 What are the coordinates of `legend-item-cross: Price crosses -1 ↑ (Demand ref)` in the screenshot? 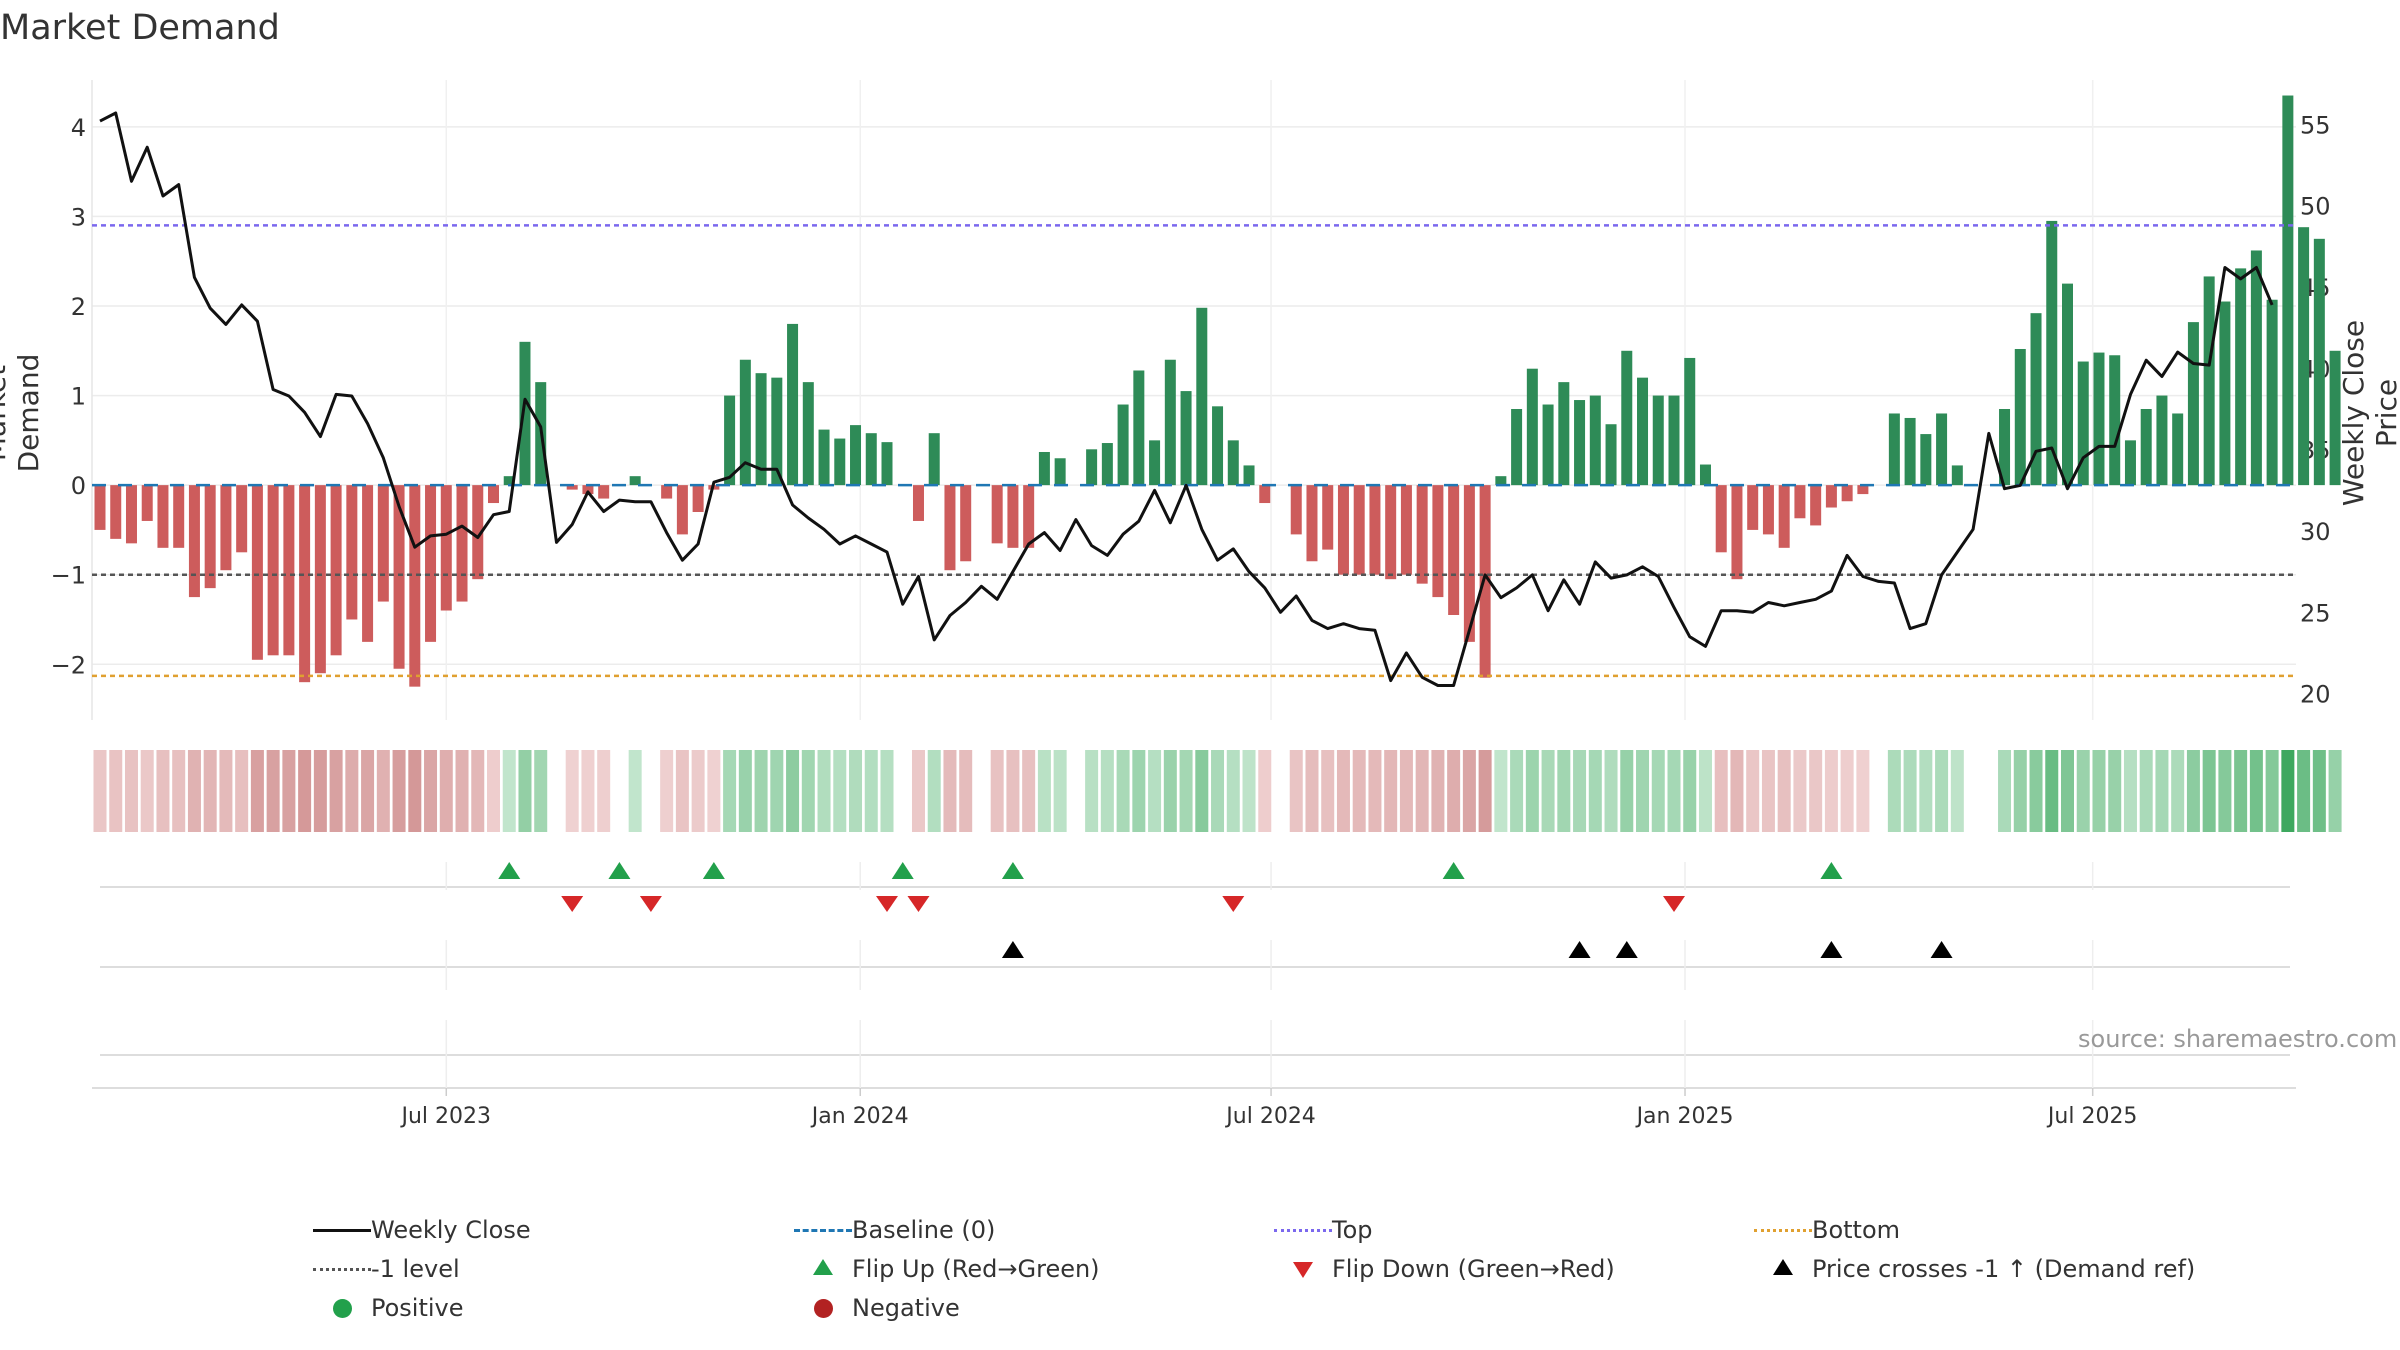 It's located at (1970, 1269).